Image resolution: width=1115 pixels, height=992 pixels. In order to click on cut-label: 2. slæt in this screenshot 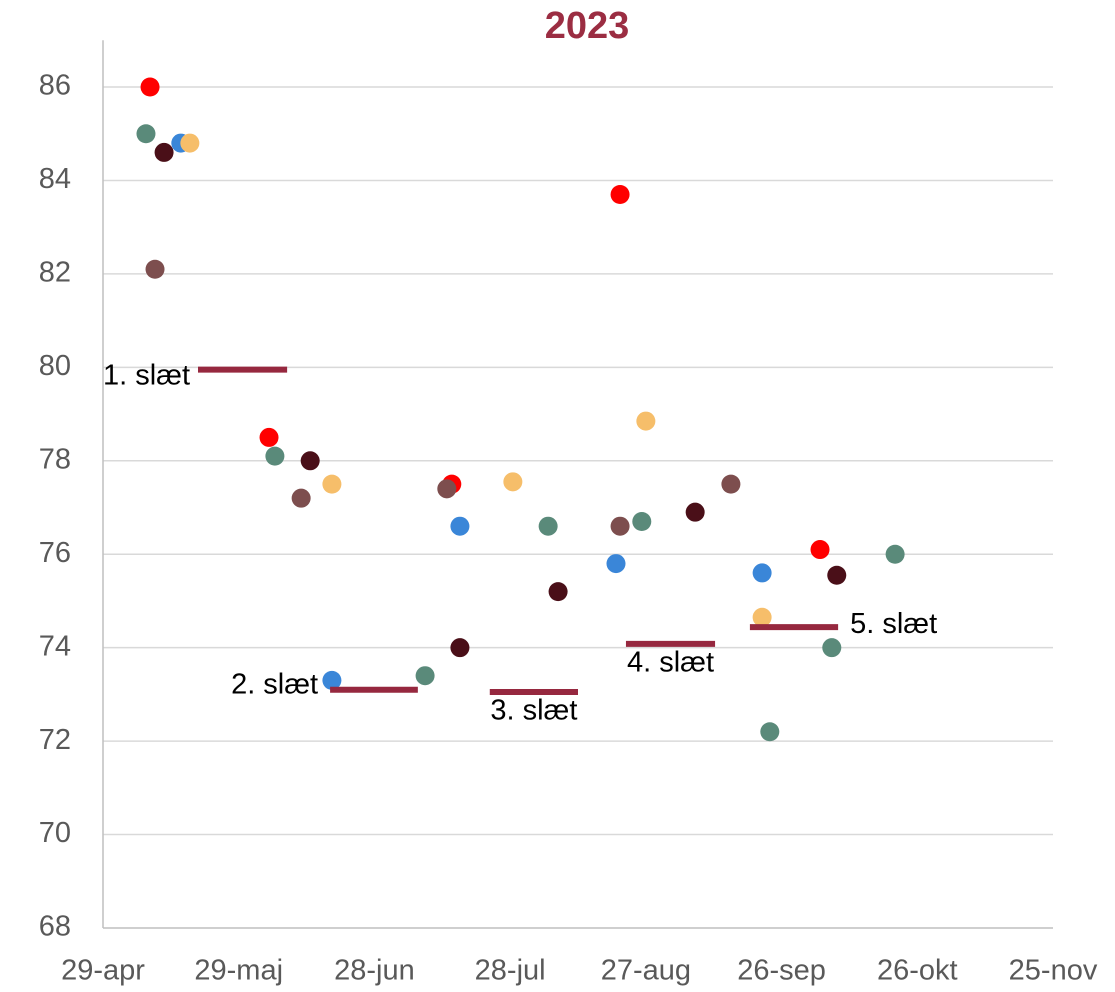, I will do `click(274, 684)`.